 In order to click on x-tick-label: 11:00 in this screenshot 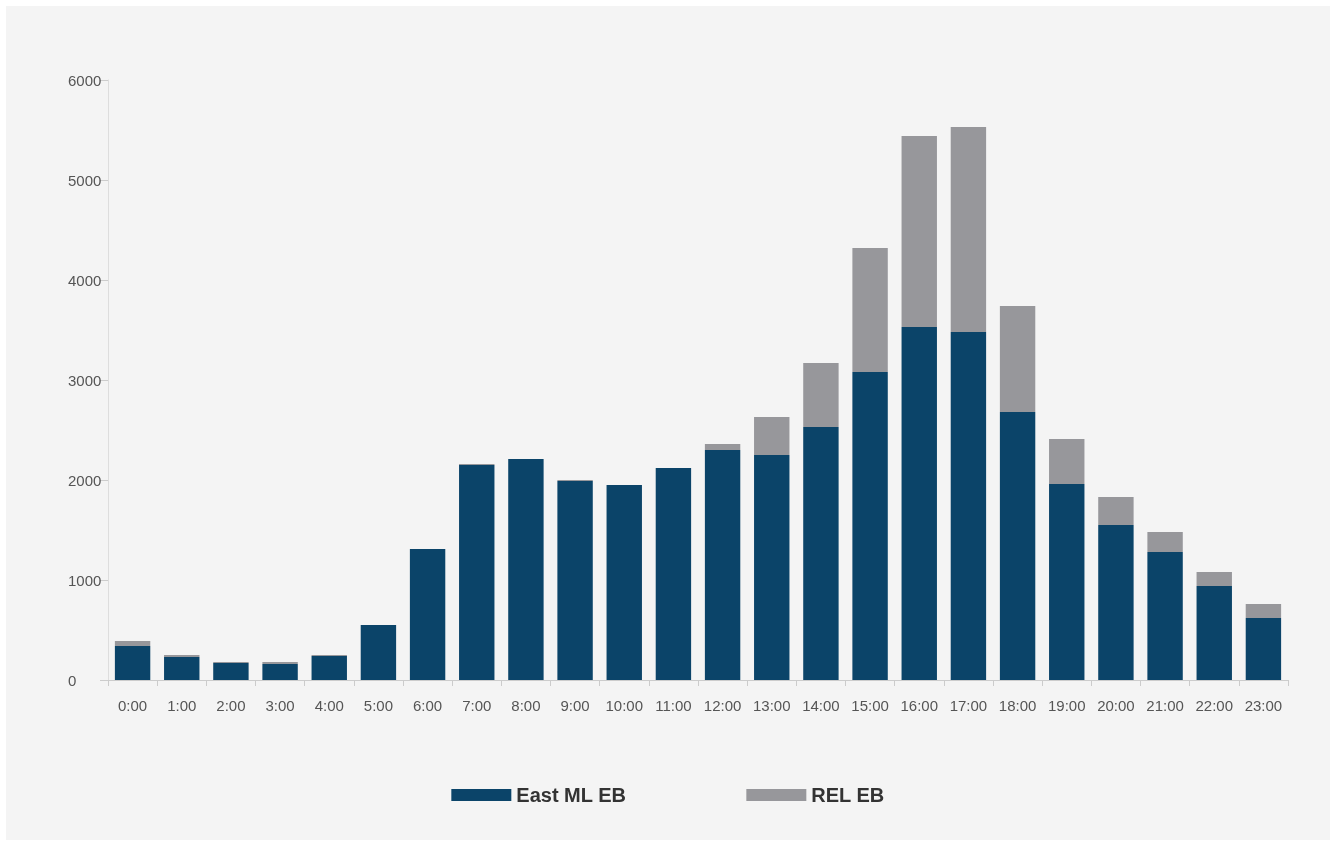, I will do `click(673, 705)`.